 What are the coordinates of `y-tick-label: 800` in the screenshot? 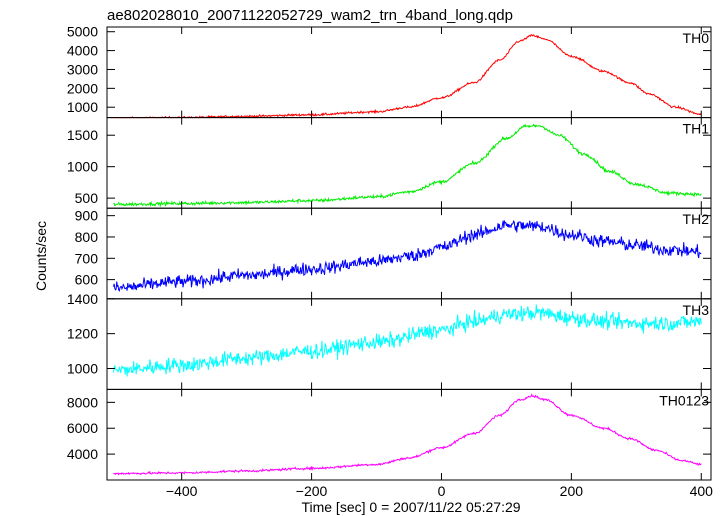 It's located at (87, 237).